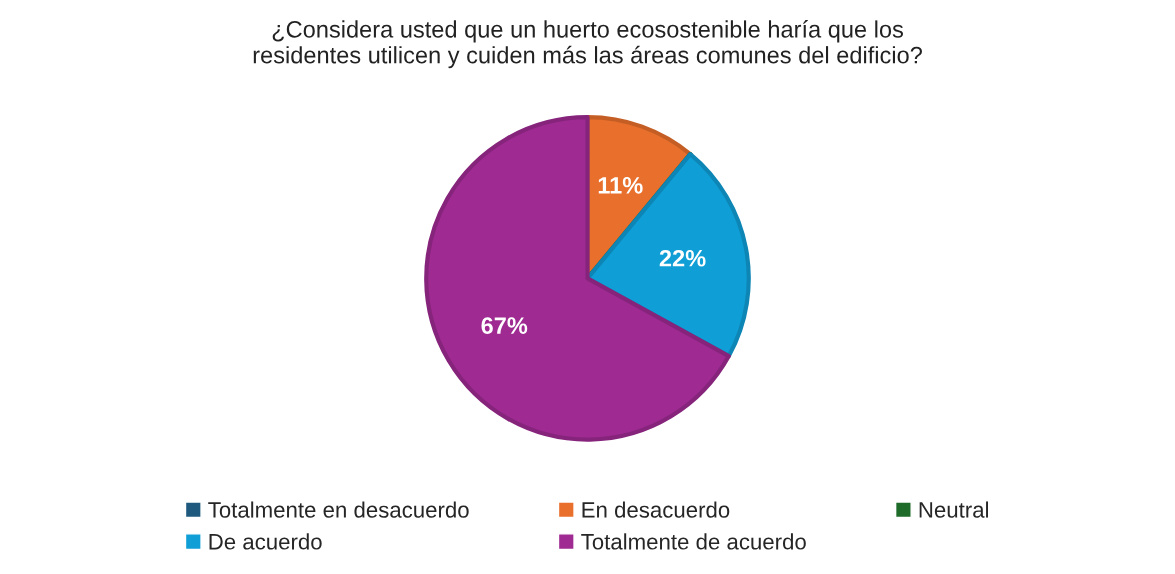  I want to click on chart-title: ¿Considera usted que un huerto ecosostenible haría que los residentes utilicen y cuiden más las áreas comunes del edificio?, so click(587, 44).